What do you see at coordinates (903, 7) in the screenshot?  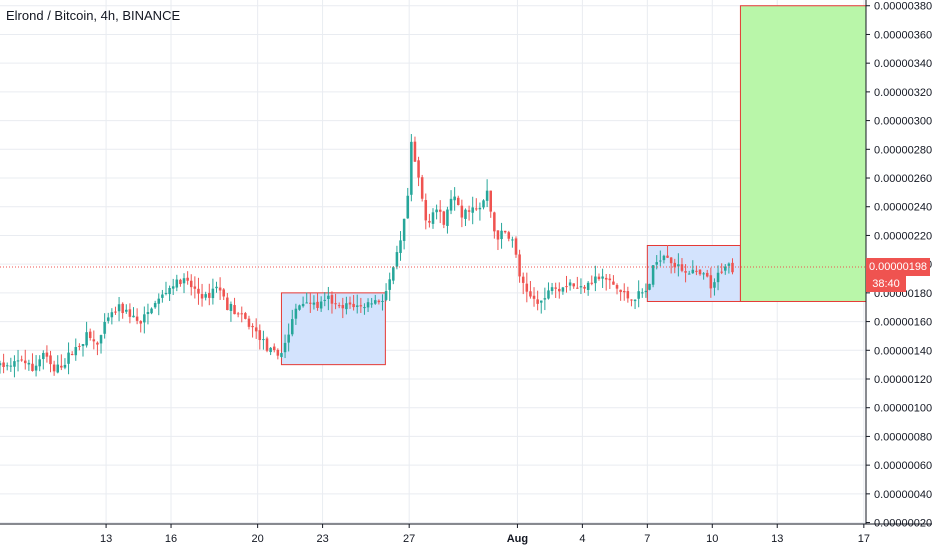 I see `y-tick-label: 0.00000380` at bounding box center [903, 7].